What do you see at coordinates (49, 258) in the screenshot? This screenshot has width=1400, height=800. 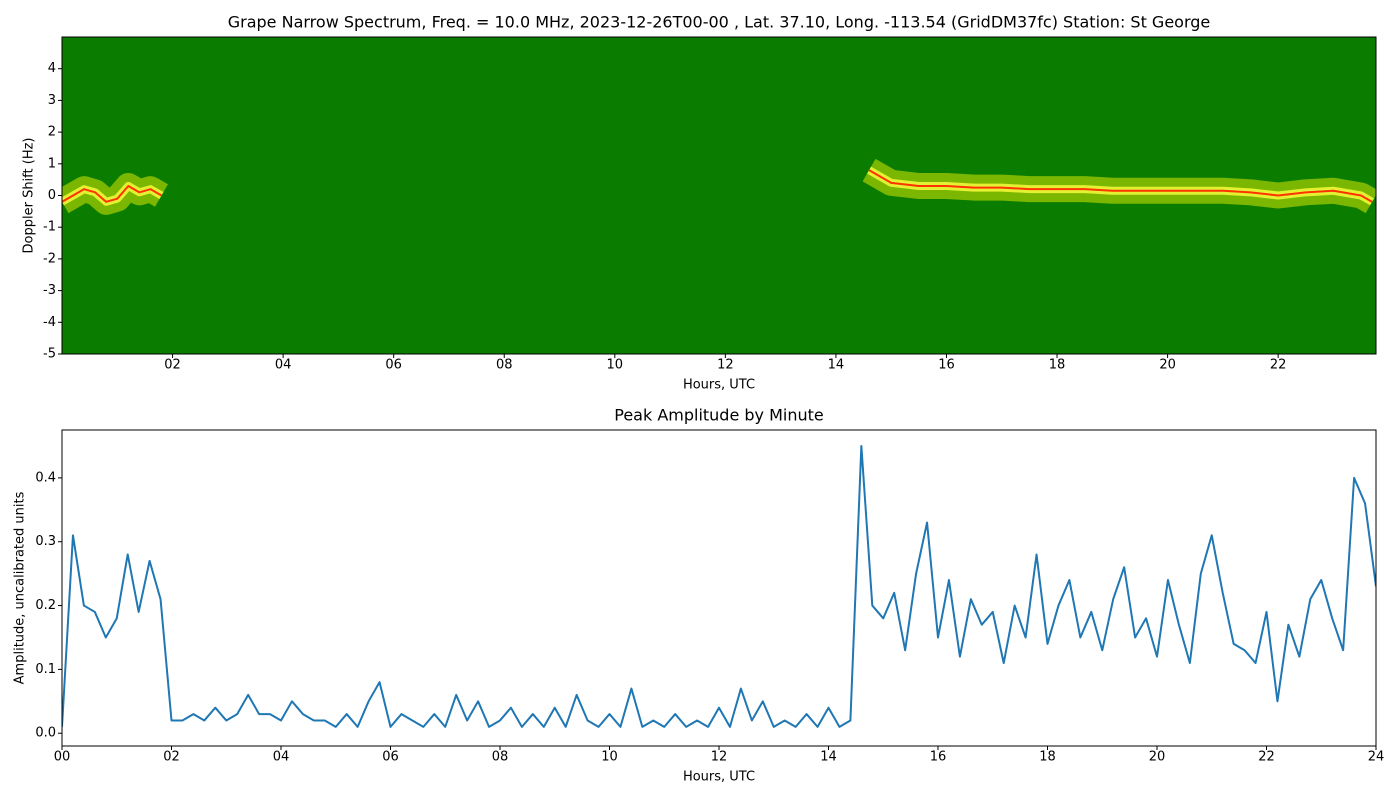 I see `y-tick-label: -2` at bounding box center [49, 258].